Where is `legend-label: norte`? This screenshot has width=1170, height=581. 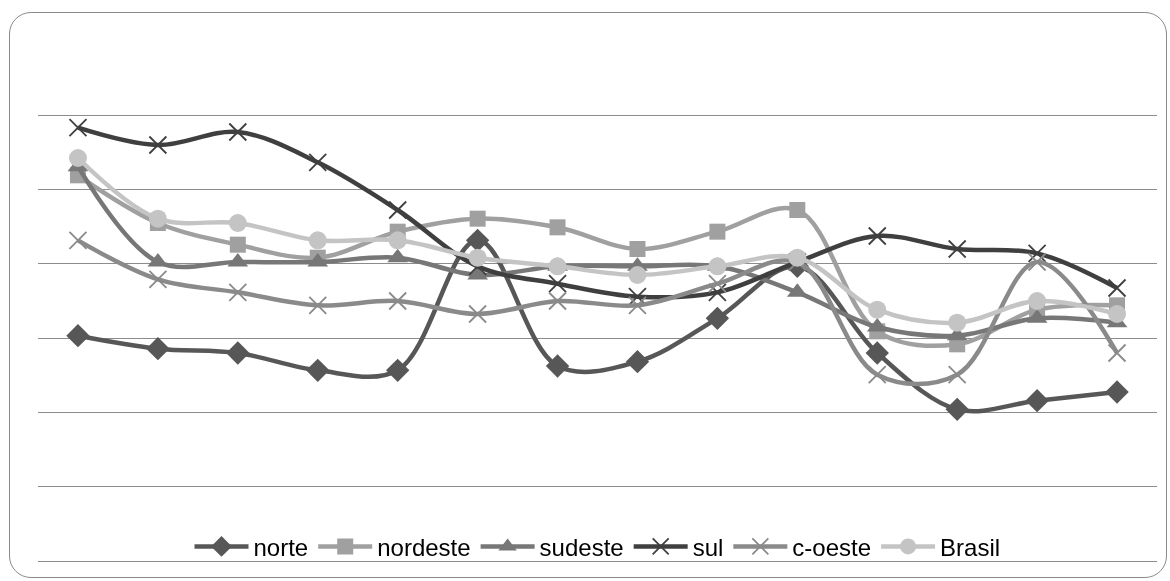
legend-label: norte is located at coordinates (281, 547).